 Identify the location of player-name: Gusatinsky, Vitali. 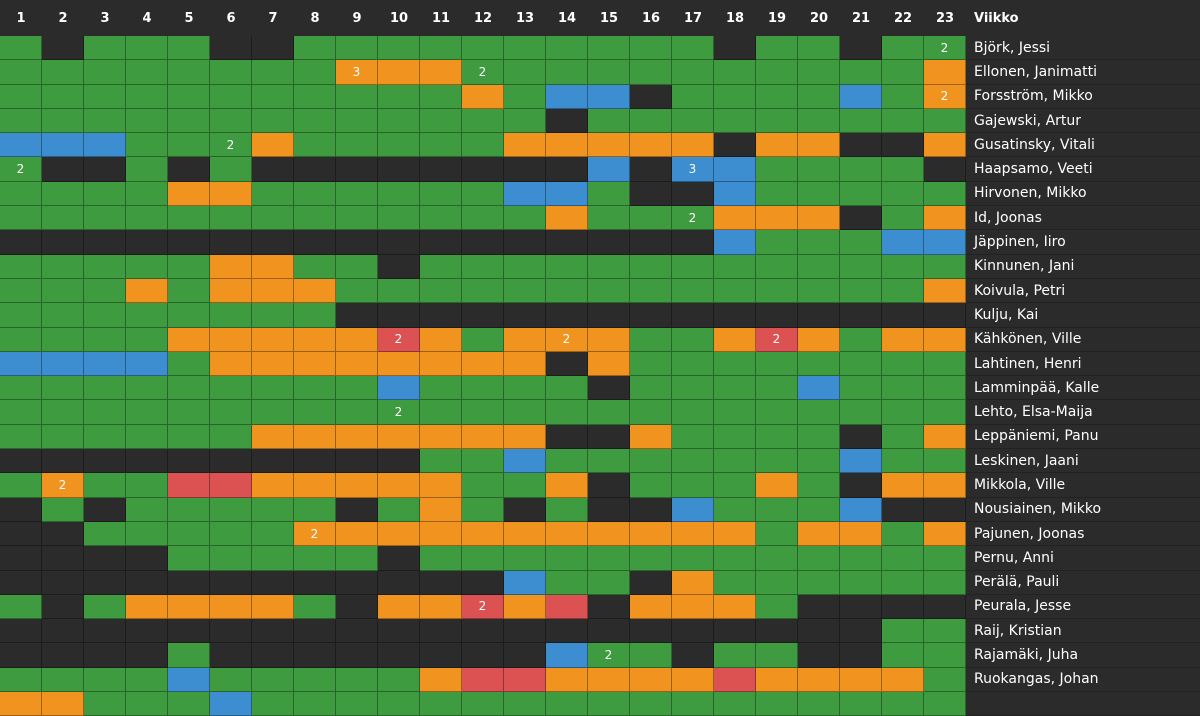
(1083, 145).